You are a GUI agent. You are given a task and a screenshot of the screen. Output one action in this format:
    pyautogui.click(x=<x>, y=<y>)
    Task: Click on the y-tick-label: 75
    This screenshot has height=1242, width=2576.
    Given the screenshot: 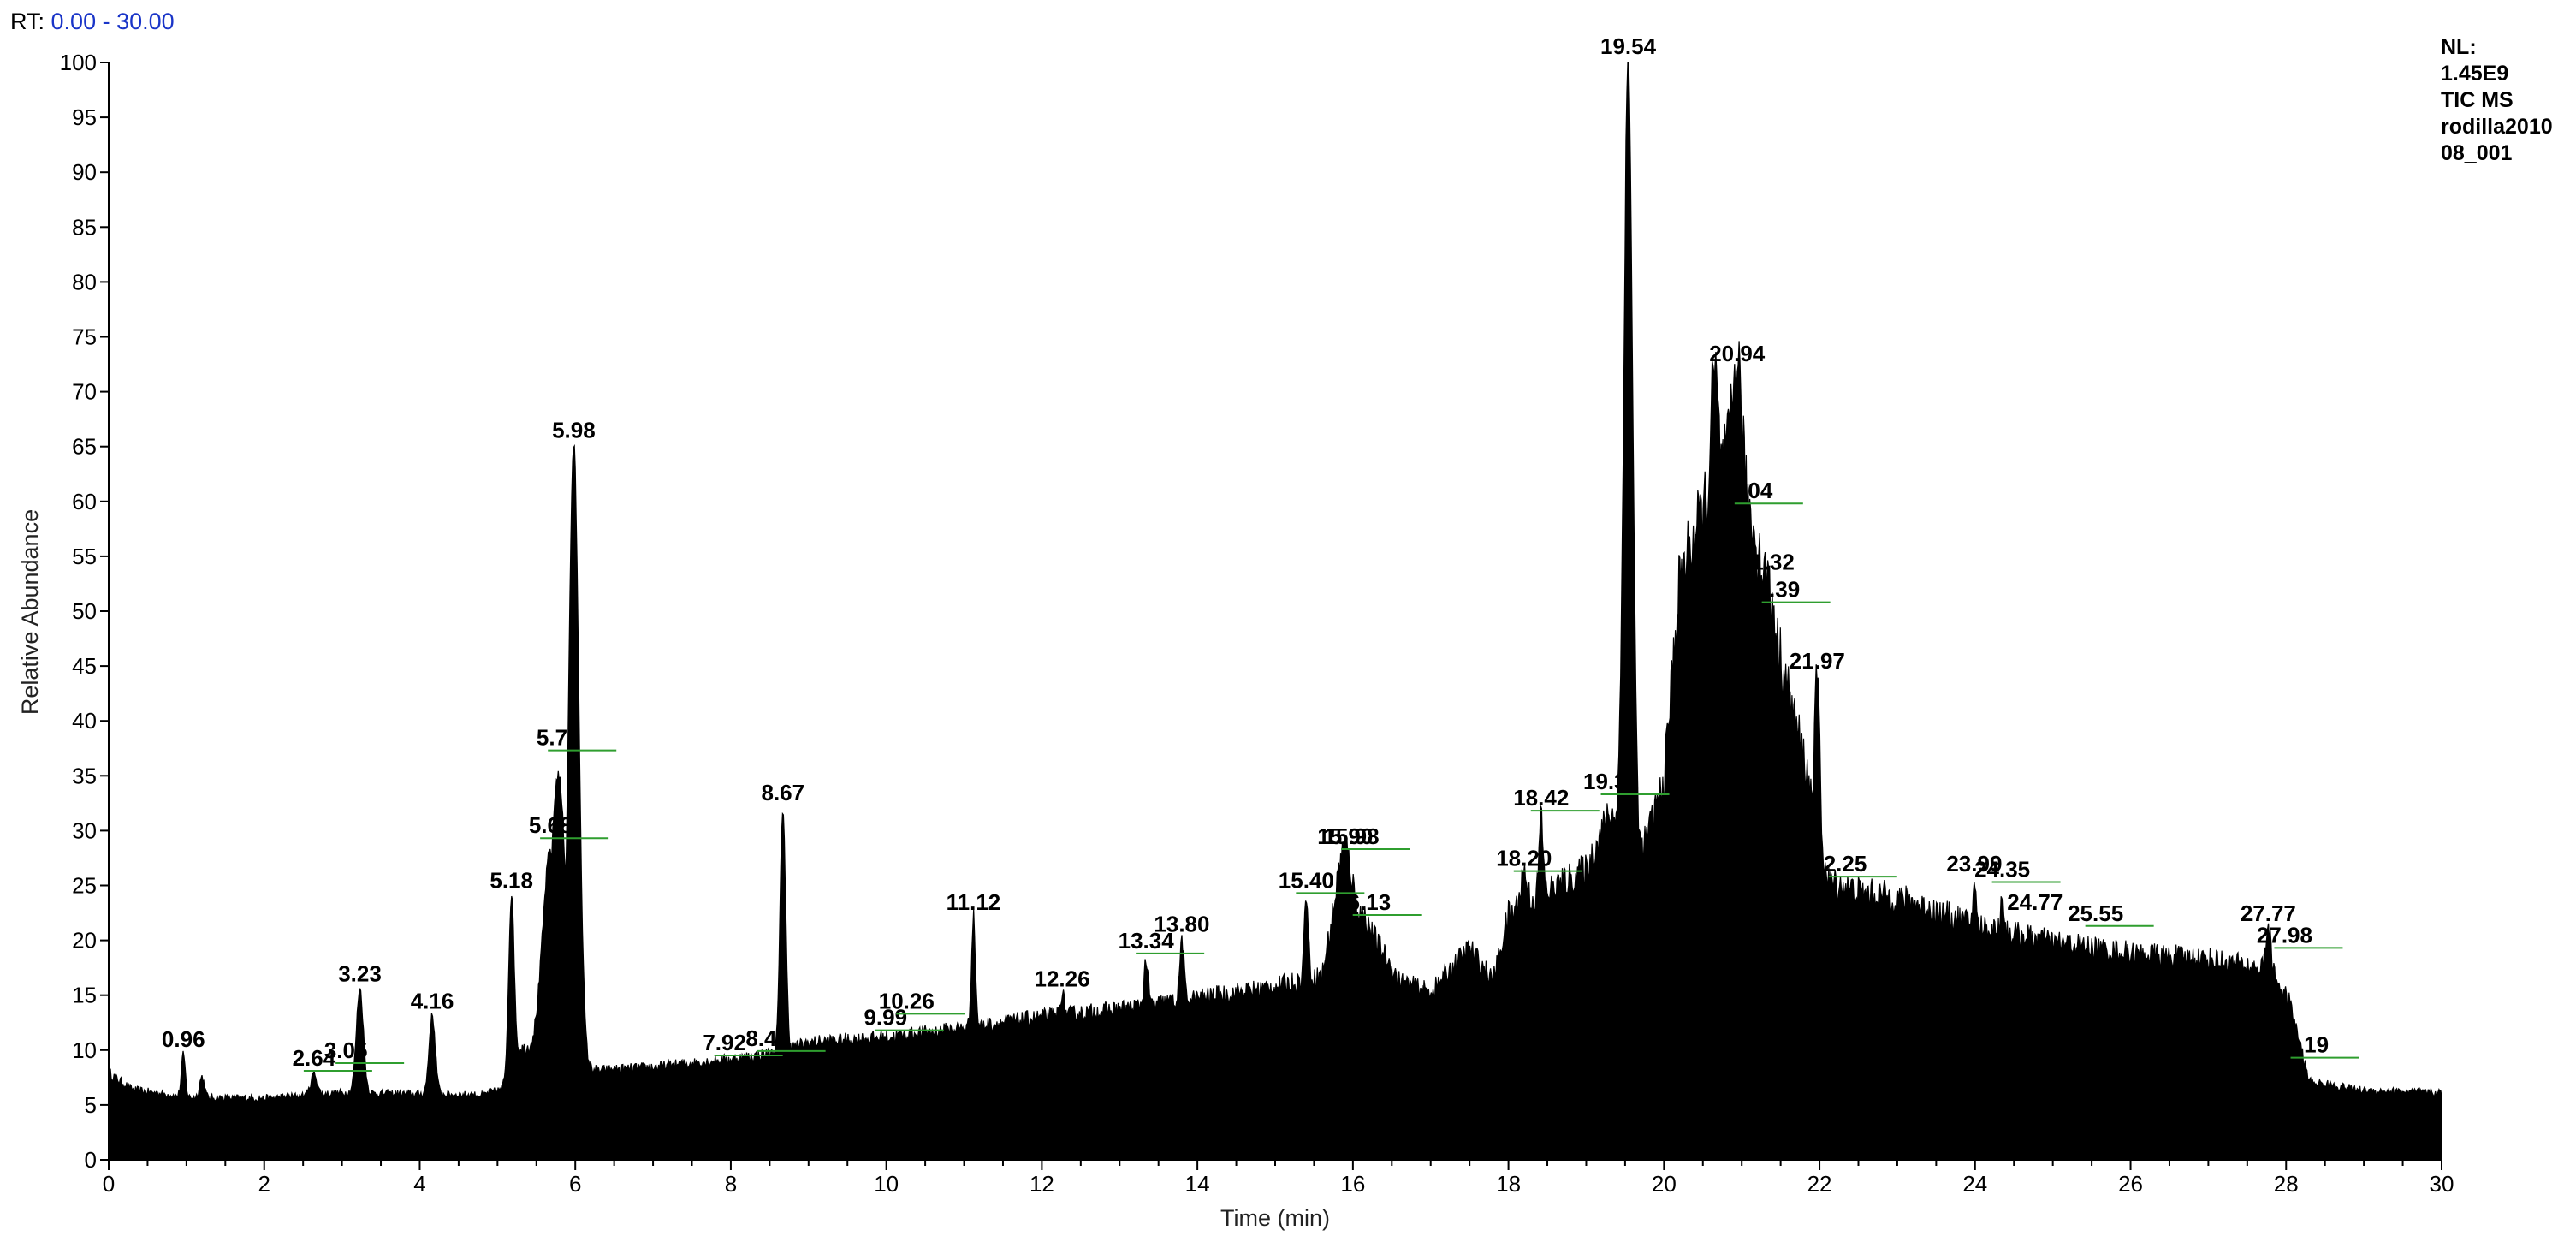 What is the action you would take?
    pyautogui.click(x=84, y=337)
    